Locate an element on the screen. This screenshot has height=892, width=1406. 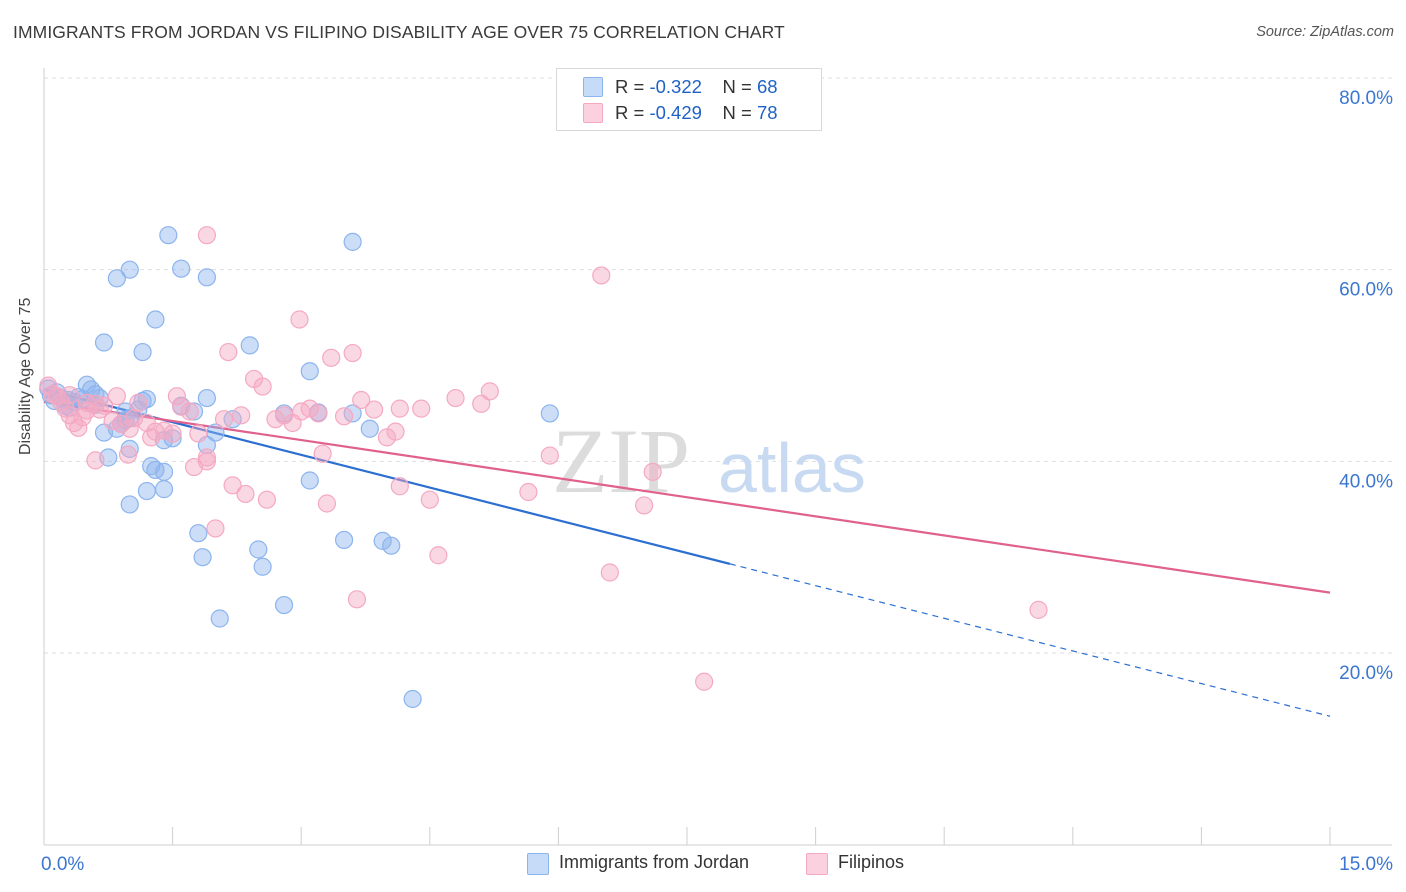
series-name-jordan: Immigrants from Jordan is located at coordinates (654, 862).